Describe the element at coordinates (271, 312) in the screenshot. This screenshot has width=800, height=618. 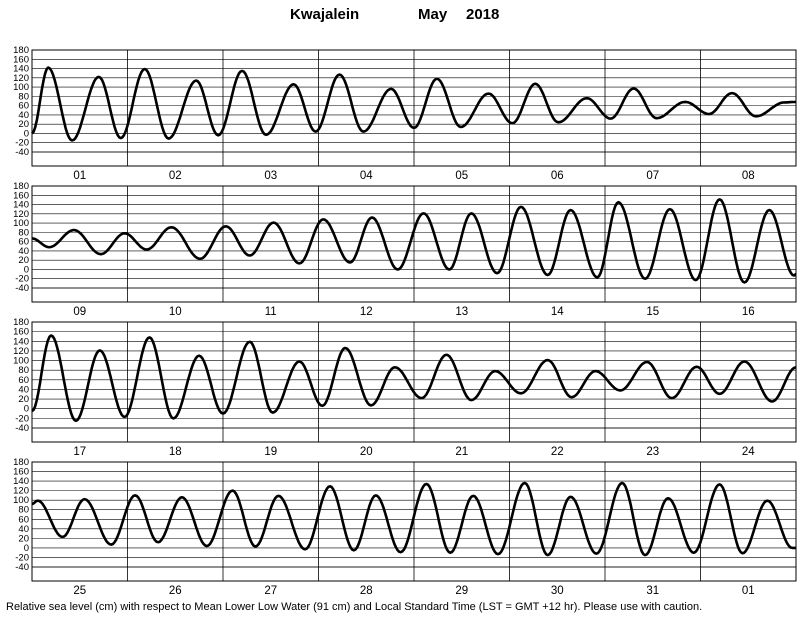
I see `day-label: 11` at that location.